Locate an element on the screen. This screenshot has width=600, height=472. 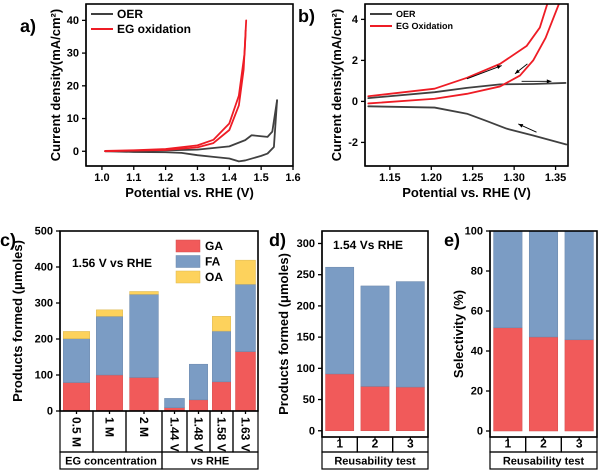
y-tick-label: -2 is located at coordinates (353, 142).